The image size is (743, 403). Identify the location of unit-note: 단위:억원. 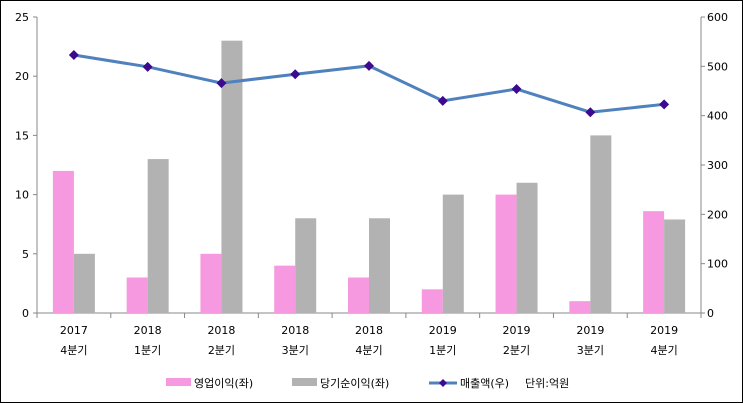
(547, 383).